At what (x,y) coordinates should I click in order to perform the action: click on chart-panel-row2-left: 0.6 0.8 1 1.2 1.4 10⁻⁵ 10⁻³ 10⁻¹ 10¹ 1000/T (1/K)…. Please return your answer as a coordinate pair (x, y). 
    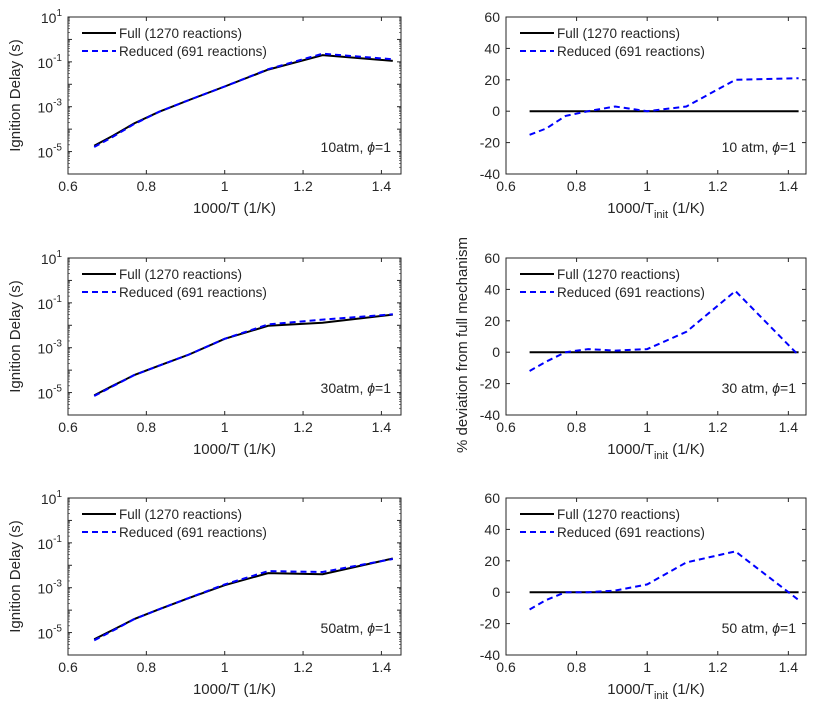
    Looking at the image, I should click on (204, 353).